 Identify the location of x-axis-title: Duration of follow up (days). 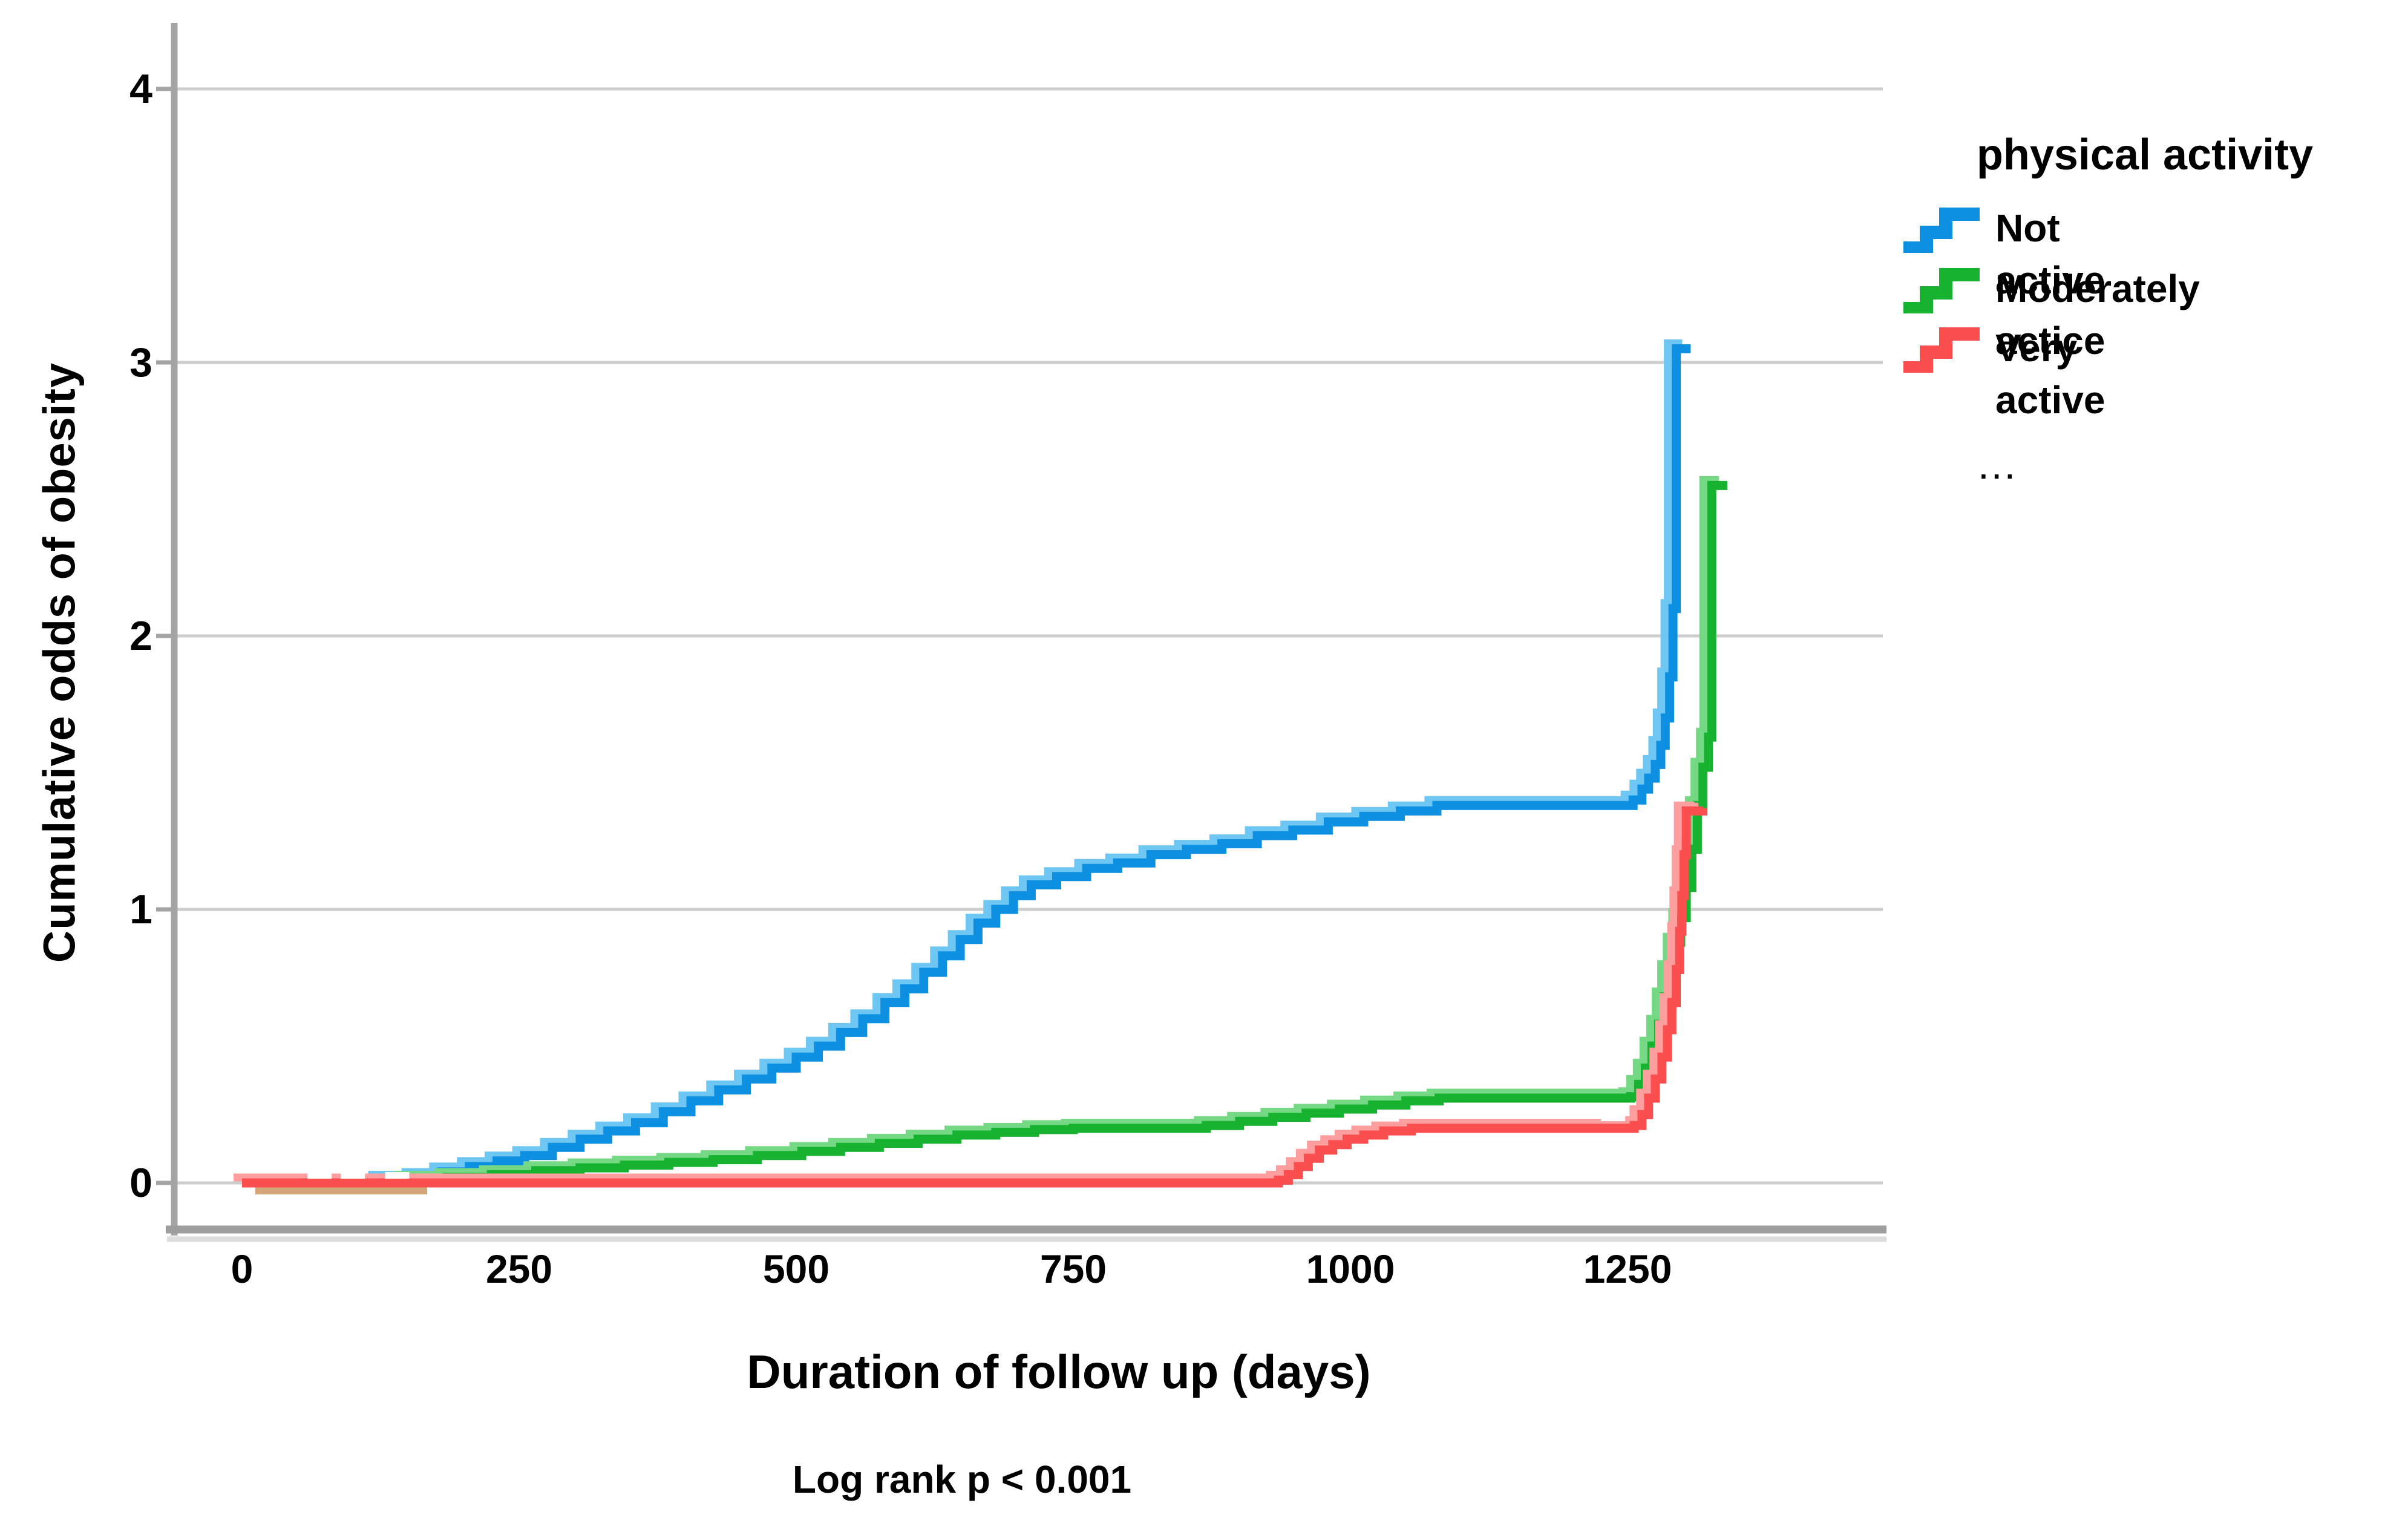
(1059, 1371).